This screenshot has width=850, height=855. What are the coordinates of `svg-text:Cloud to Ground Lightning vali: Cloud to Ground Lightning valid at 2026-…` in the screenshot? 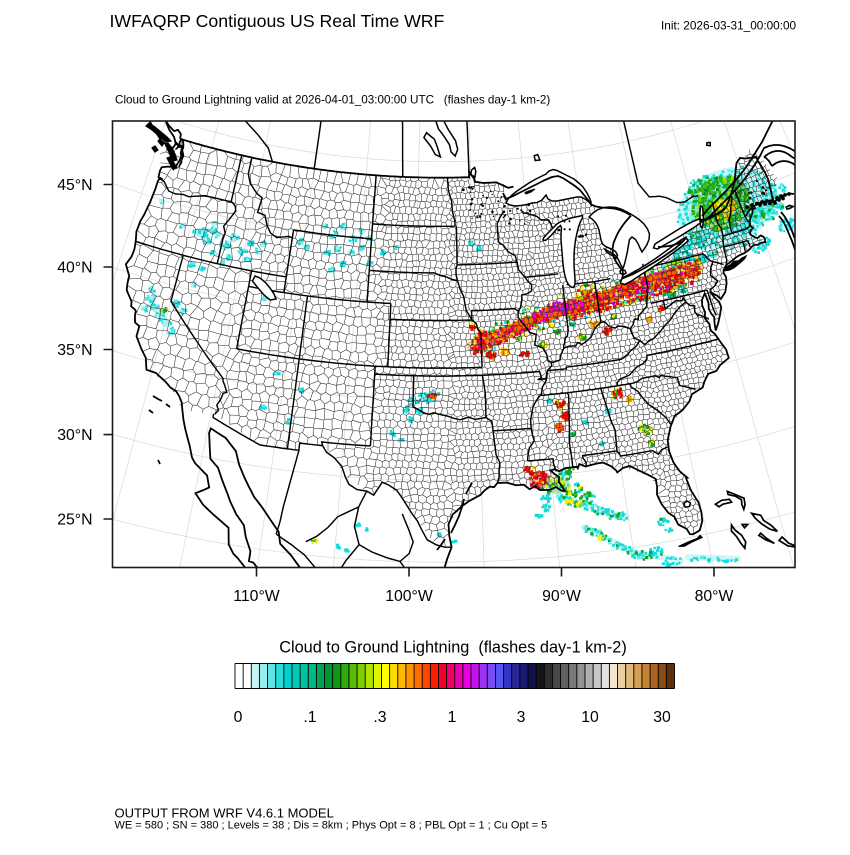 It's located at (332, 100).